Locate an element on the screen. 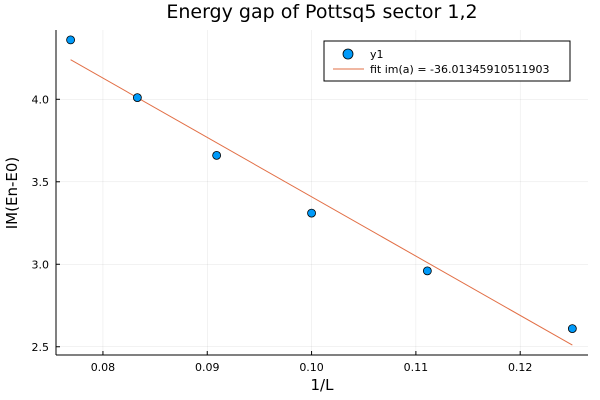  x-axis-label: 1/L is located at coordinates (323, 385).